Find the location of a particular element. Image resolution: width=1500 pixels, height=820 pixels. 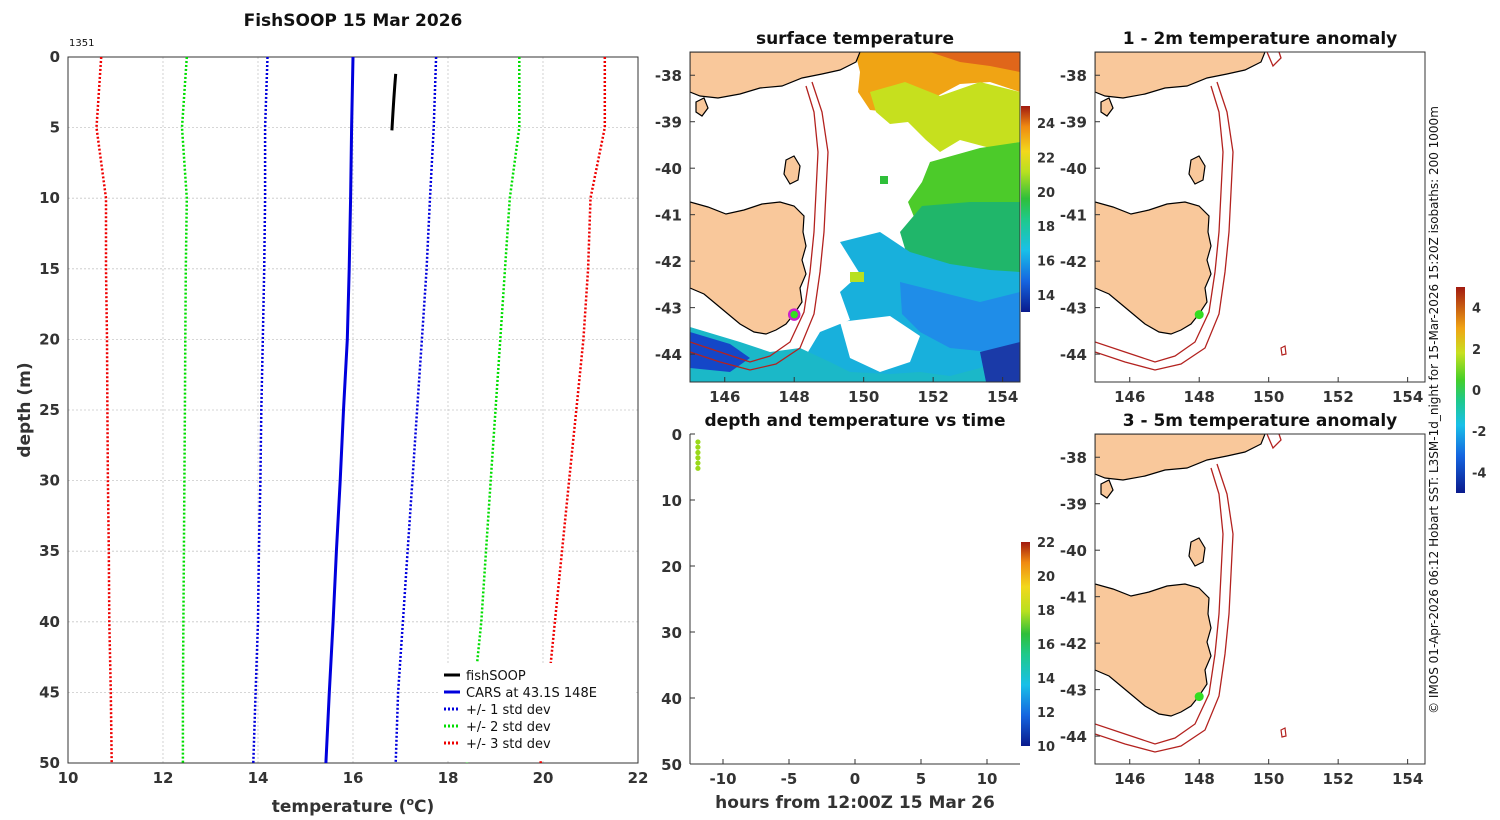

sst-isobath-1000m is located at coordinates (759, 226).